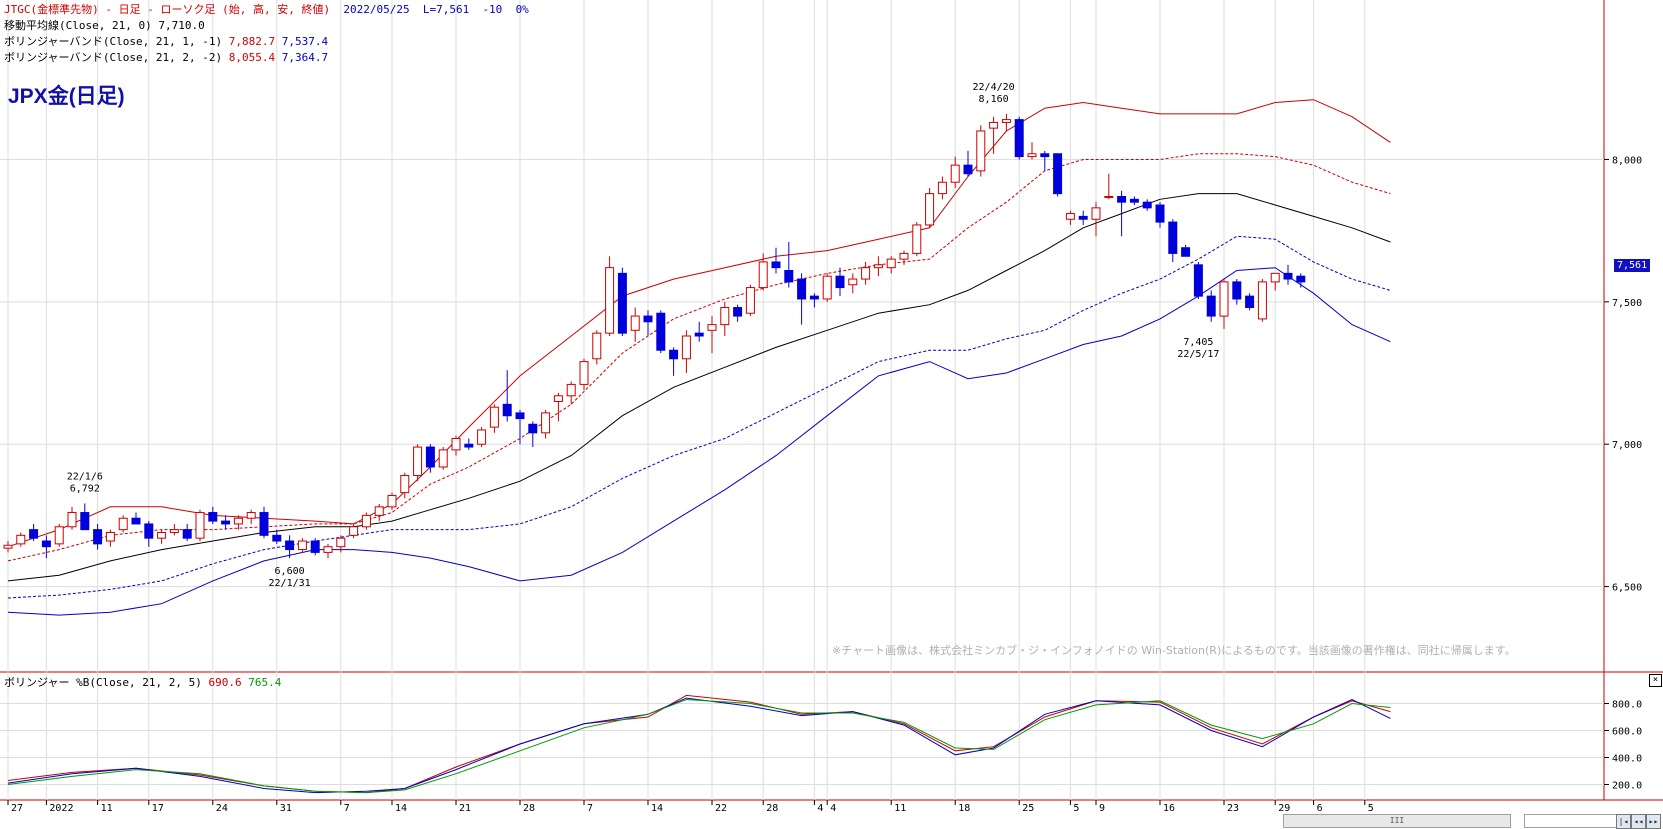 This screenshot has width=1663, height=829. Describe the element at coordinates (1627, 303) in the screenshot. I see `price-tick-label: 7,500` at that location.